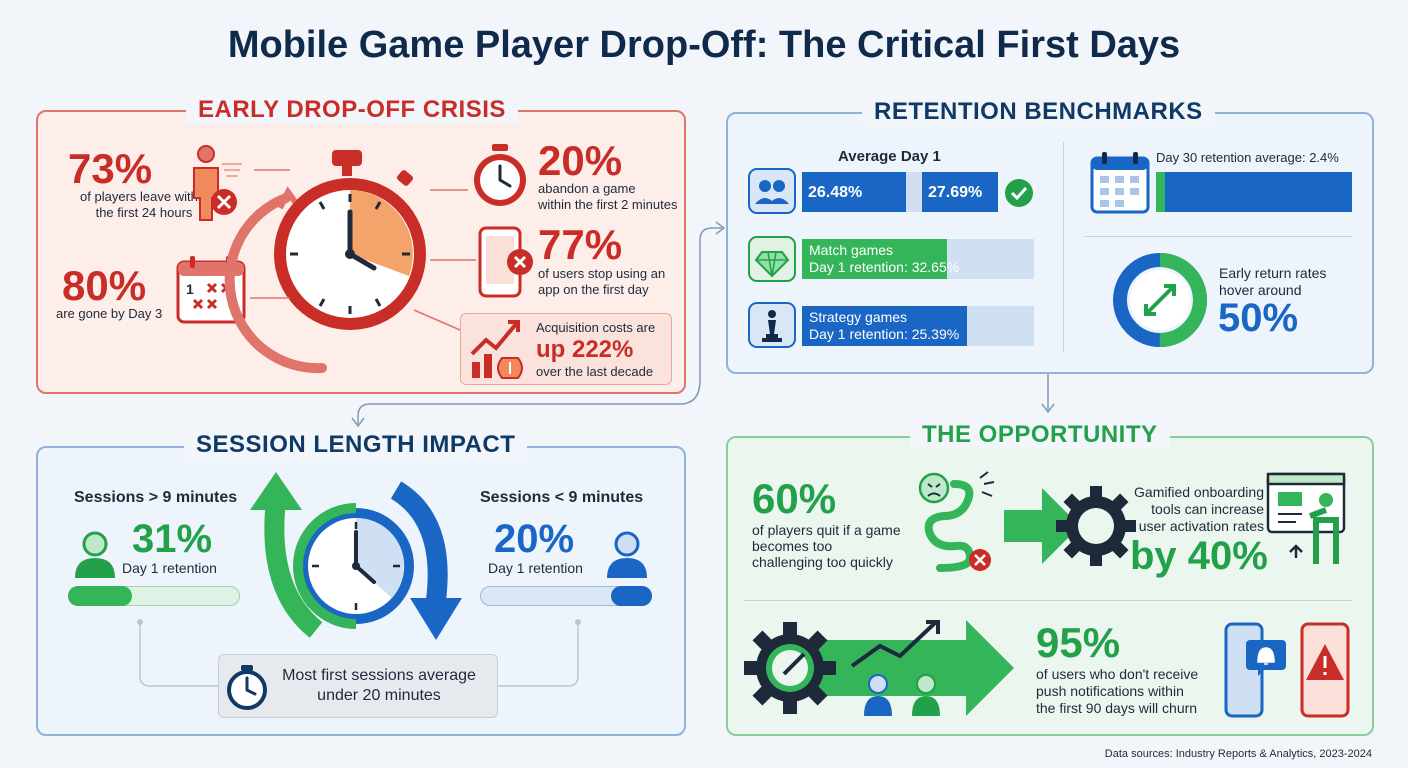 The height and width of the screenshot is (768, 1408). I want to click on strategy-label: Strategy games, so click(858, 317).